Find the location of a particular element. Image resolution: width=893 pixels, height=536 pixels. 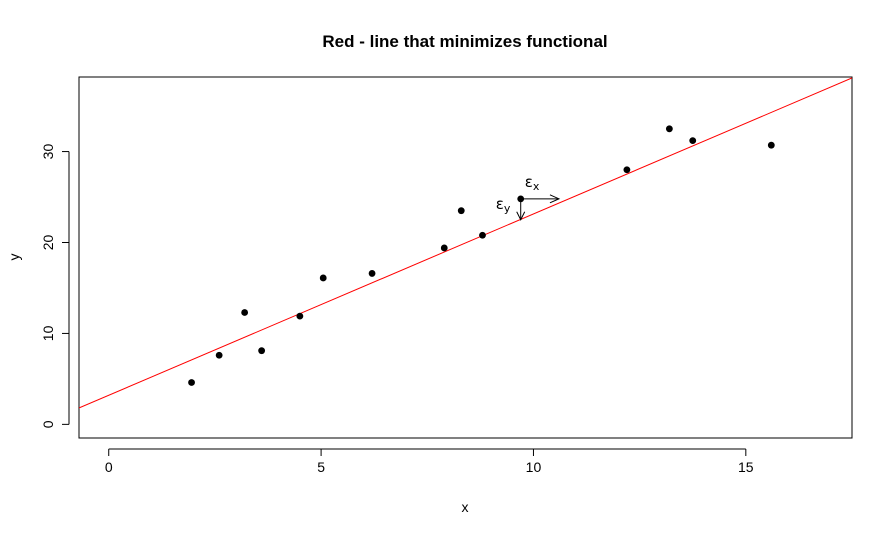

y-axis: 0 10 20 30 is located at coordinates (55, 286).